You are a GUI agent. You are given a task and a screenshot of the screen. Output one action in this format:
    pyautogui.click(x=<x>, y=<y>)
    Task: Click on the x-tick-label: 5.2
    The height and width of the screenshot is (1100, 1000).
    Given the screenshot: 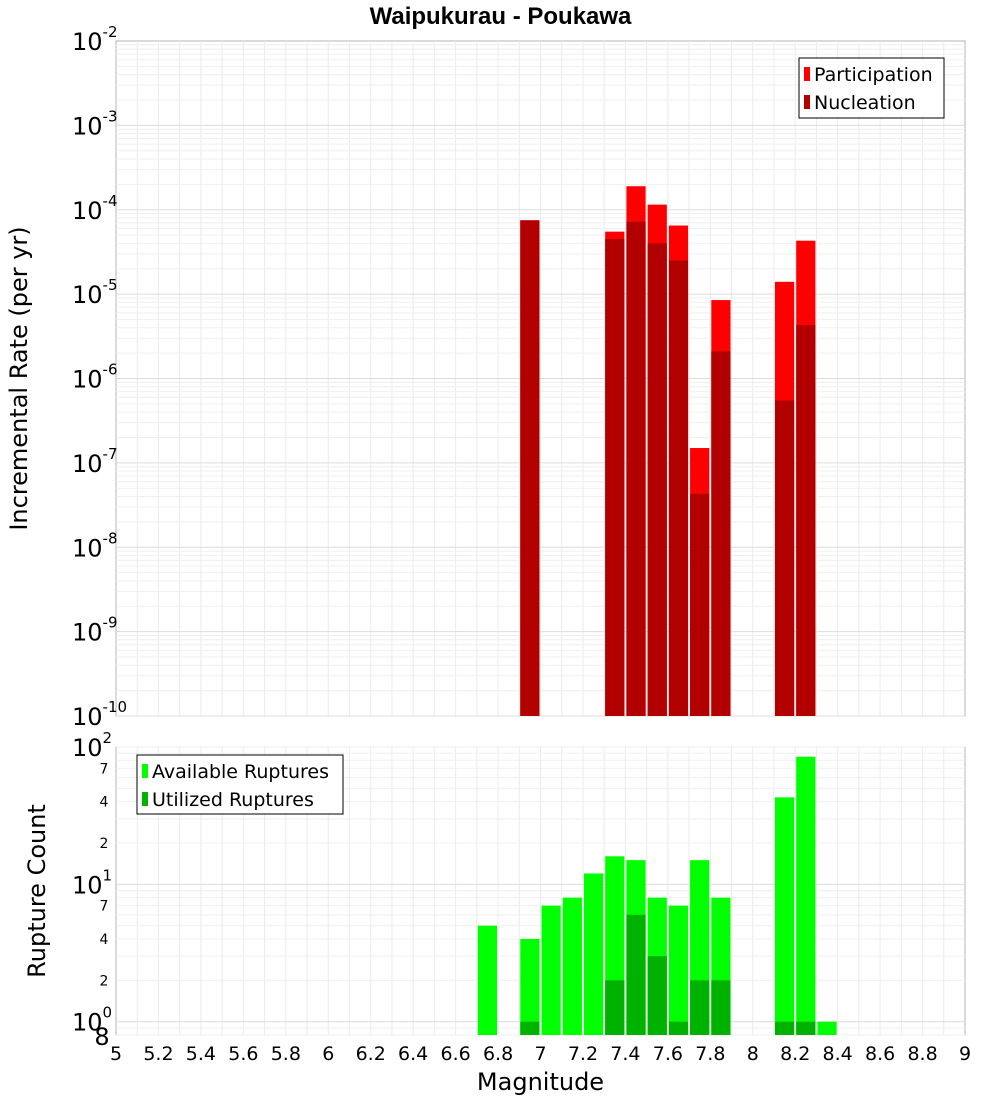 What is the action you would take?
    pyautogui.click(x=158, y=1054)
    